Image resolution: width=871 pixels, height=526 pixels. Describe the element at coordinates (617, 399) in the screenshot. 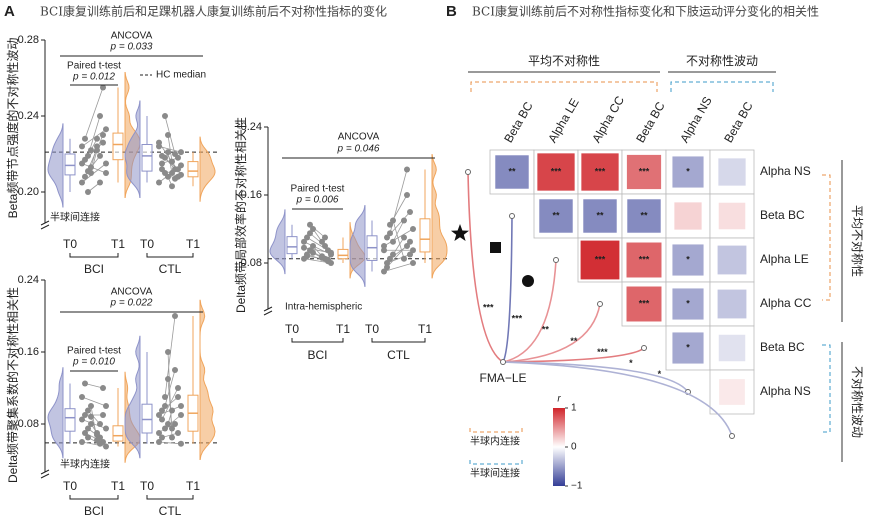

I see `correlation-curve` at that location.